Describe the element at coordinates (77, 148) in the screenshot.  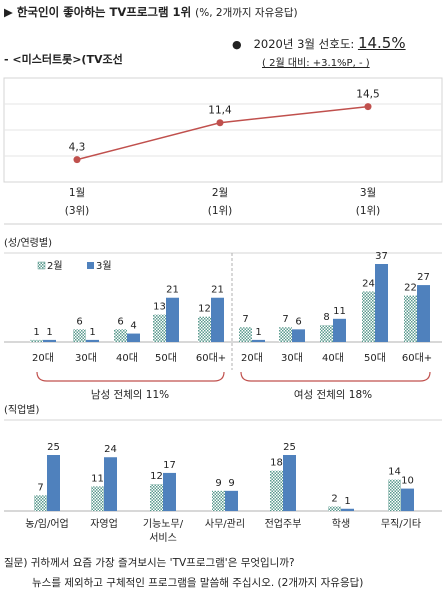
I see `line-value-label-0: 4,3` at that location.